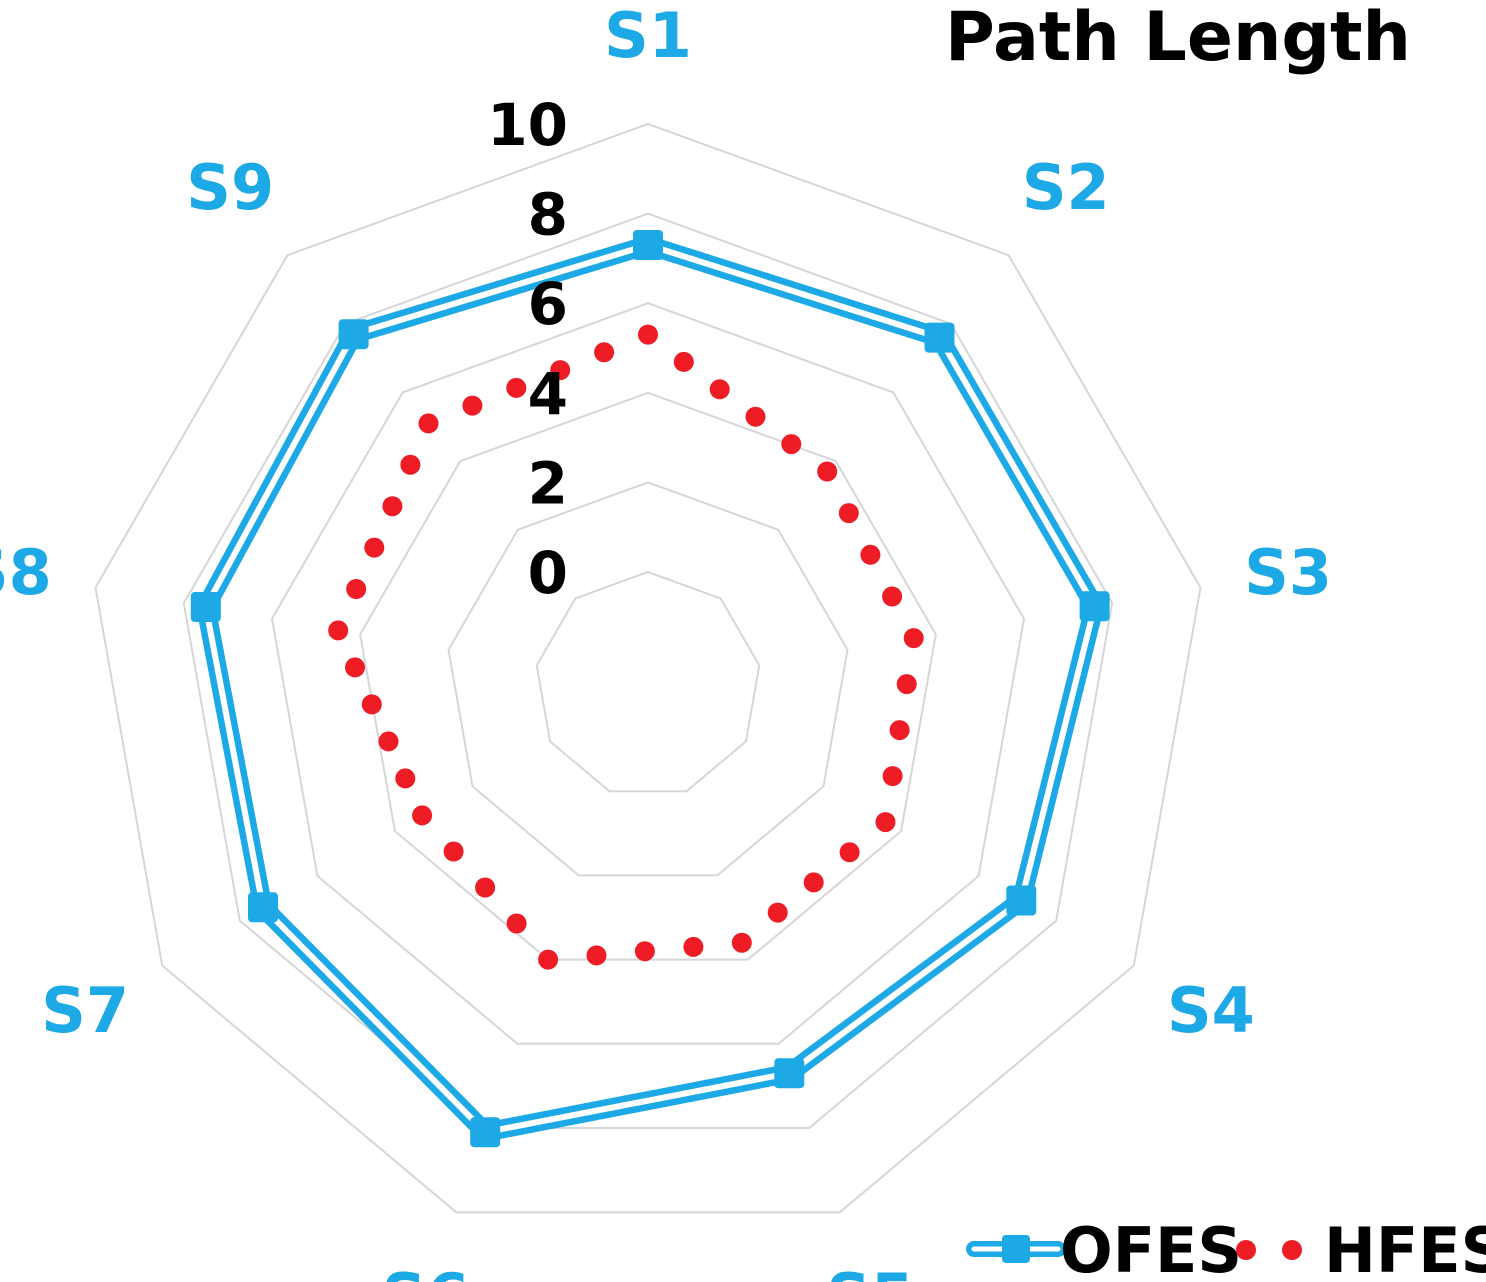 This screenshot has height=1282, width=1486. I want to click on legend-item-ofes: OFES, so click(1104, 1248).